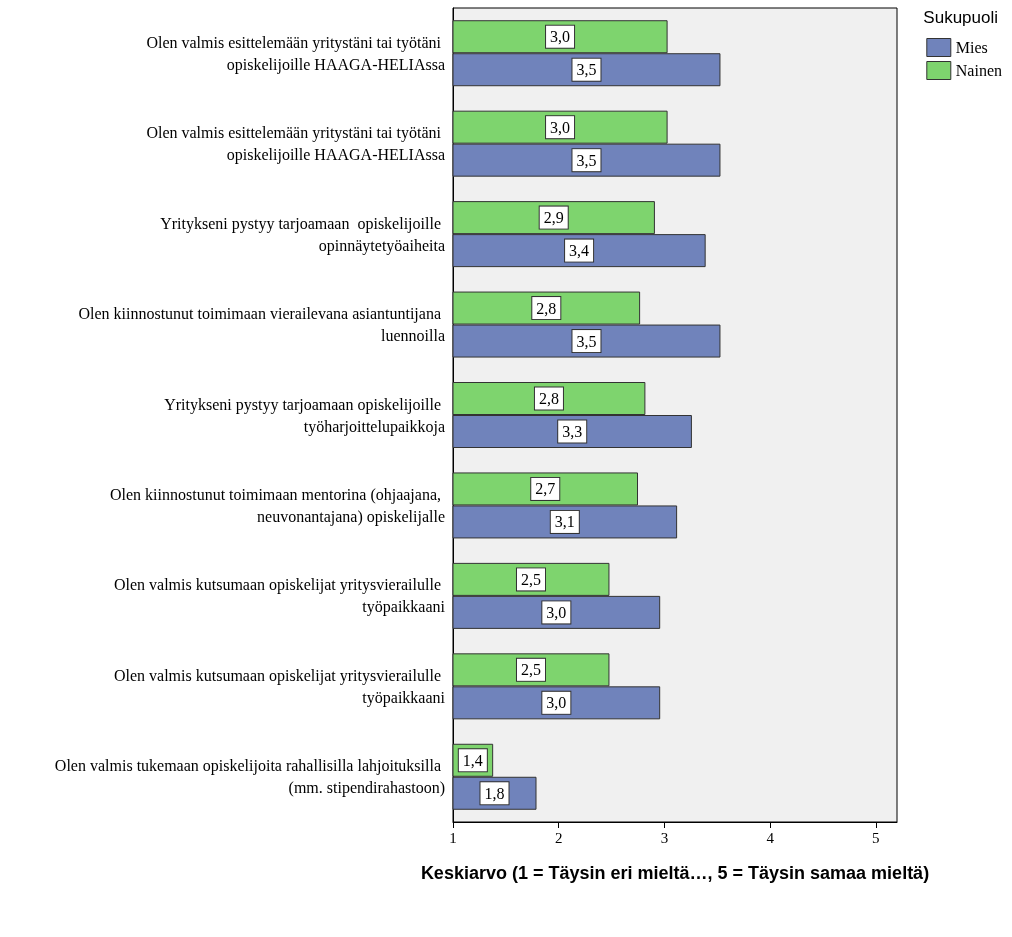  Describe the element at coordinates (304, 415) in the screenshot. I see `y-tick-label: Yritykseni pystyy tarjoamaan opiskelijoille työharjoittelupaikkoja` at that location.